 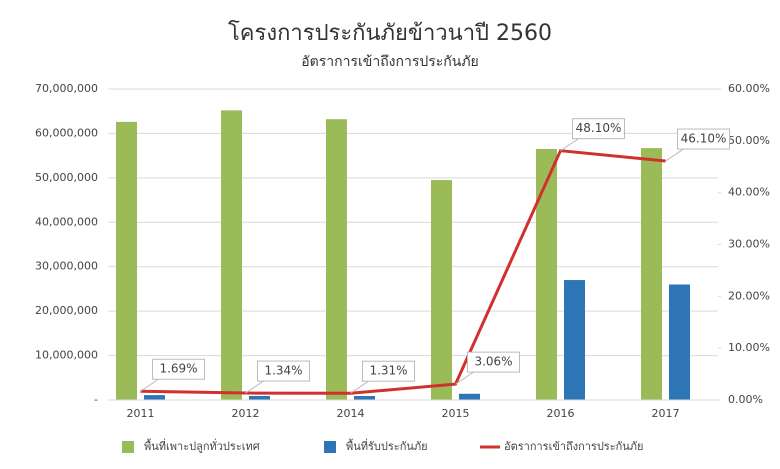 What do you see at coordinates (351, 413) in the screenshot?
I see `x-tick-label: 2014` at bounding box center [351, 413].